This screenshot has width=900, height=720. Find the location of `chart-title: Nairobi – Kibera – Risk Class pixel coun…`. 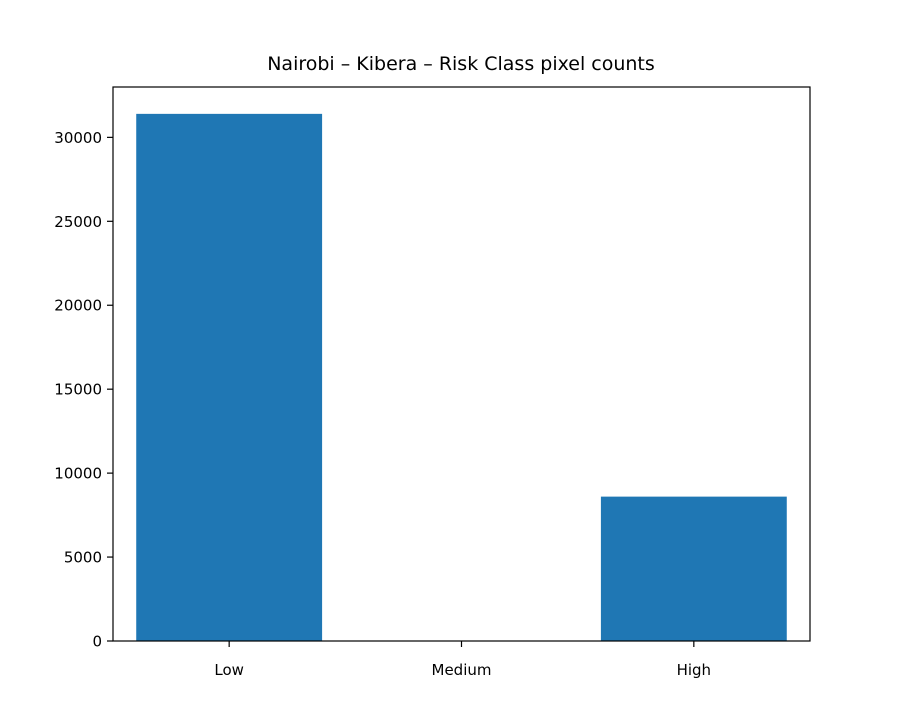

chart-title: Nairobi – Kibera – Risk Class pixel coun… is located at coordinates (461, 64).